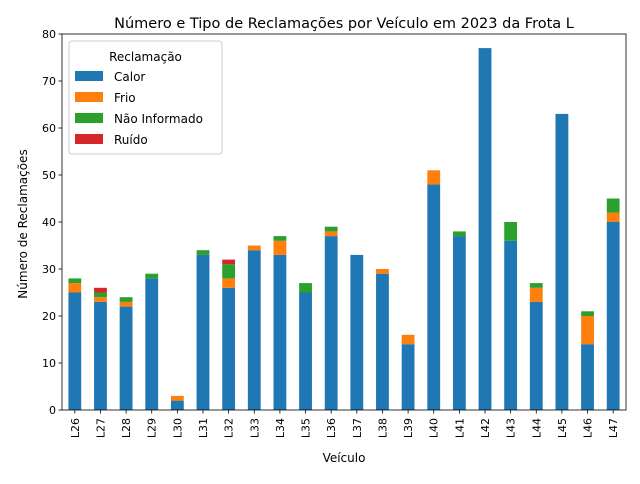 Image resolution: width=640 pixels, height=484 pixels. What do you see at coordinates (562, 262) in the screenshot?
I see `bar-L45-calor` at bounding box center [562, 262].